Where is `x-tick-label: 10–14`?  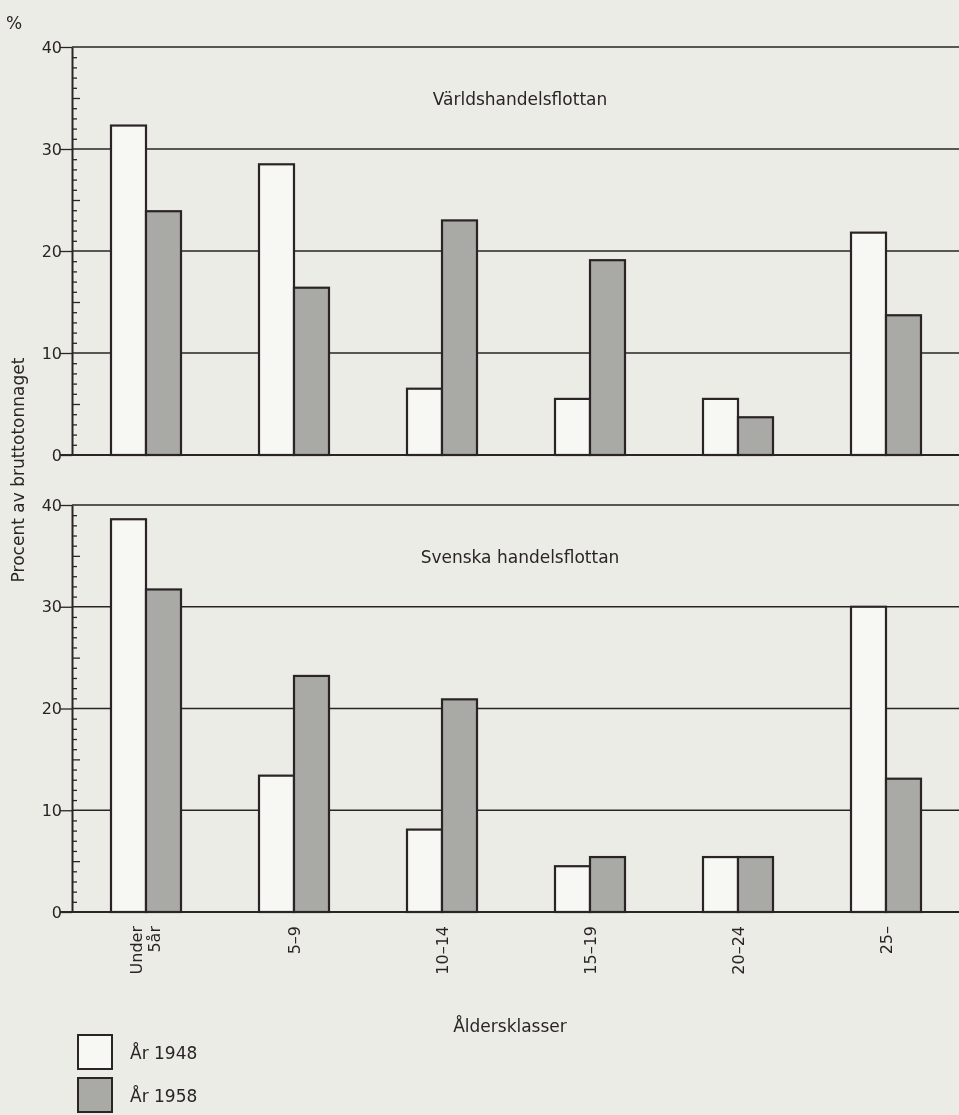 x-tick-label: 10–14 is located at coordinates (442, 950).